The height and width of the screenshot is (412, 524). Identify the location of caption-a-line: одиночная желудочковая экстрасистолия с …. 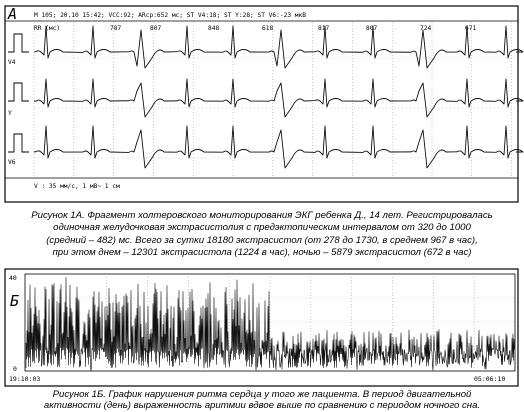
(262, 228).